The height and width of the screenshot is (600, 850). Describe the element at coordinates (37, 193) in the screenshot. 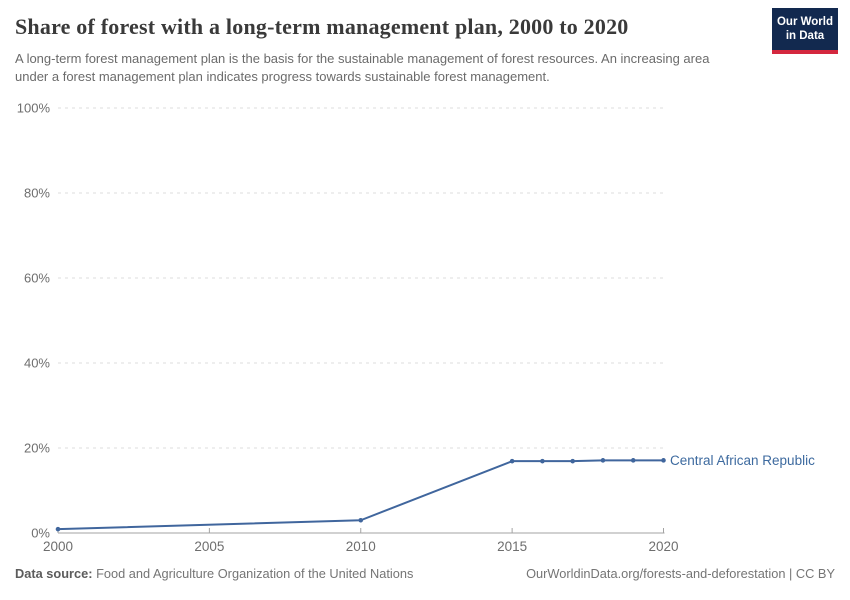

I see `y-tick-label: 80%` at that location.